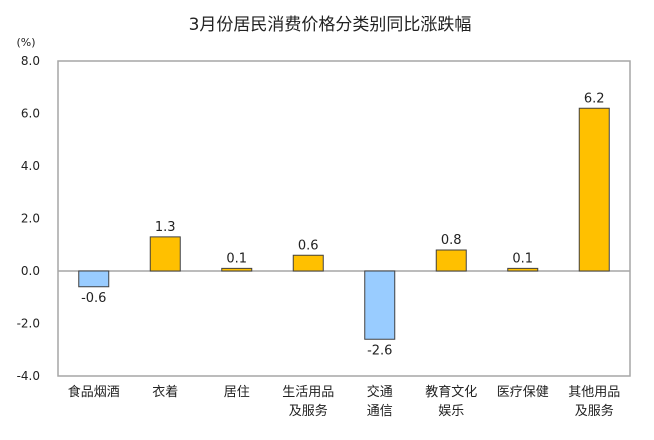 This screenshot has width=654, height=440. I want to click on data-label: 0.8, so click(451, 240).